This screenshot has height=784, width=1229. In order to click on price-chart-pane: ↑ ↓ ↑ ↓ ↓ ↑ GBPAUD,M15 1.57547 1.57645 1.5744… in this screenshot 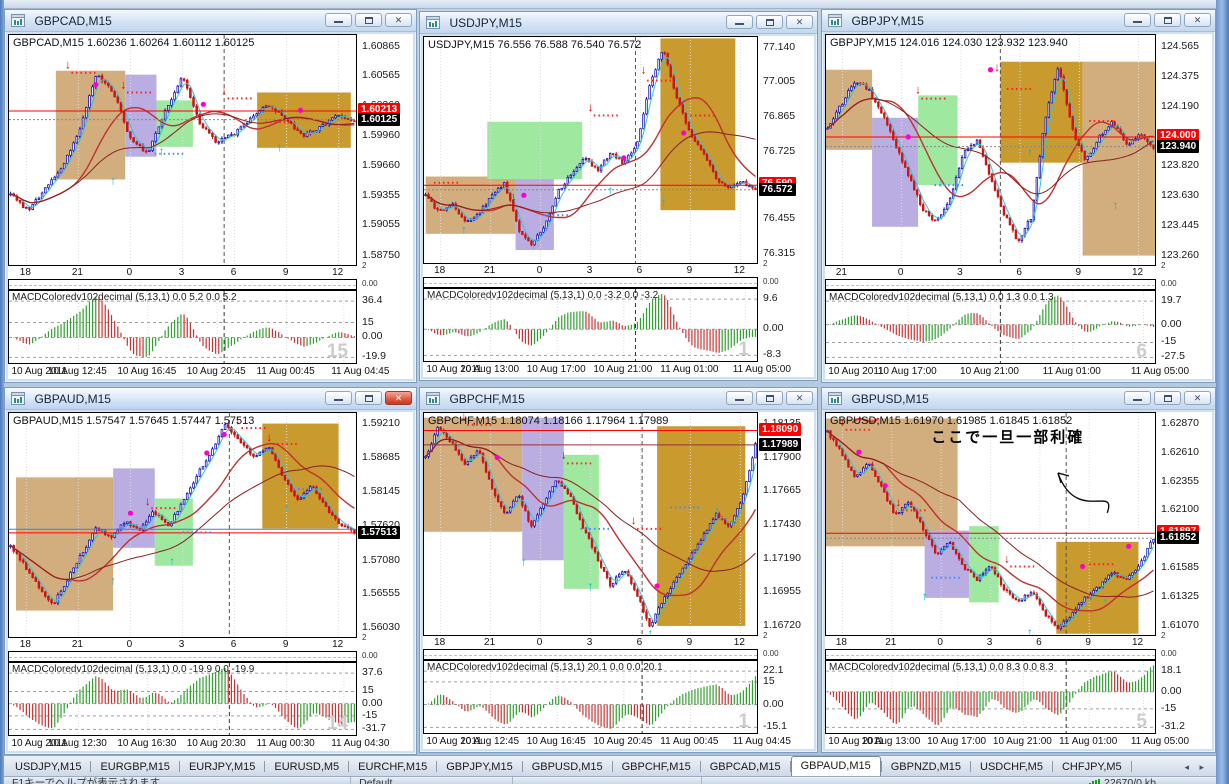, I will do `click(182, 525)`.